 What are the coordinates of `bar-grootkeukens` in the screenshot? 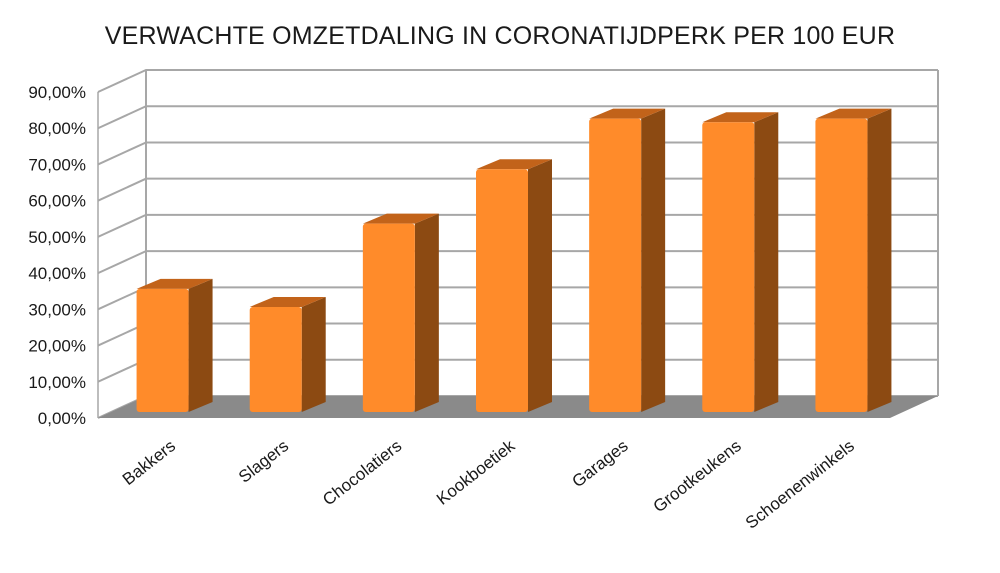 It's located at (740, 262).